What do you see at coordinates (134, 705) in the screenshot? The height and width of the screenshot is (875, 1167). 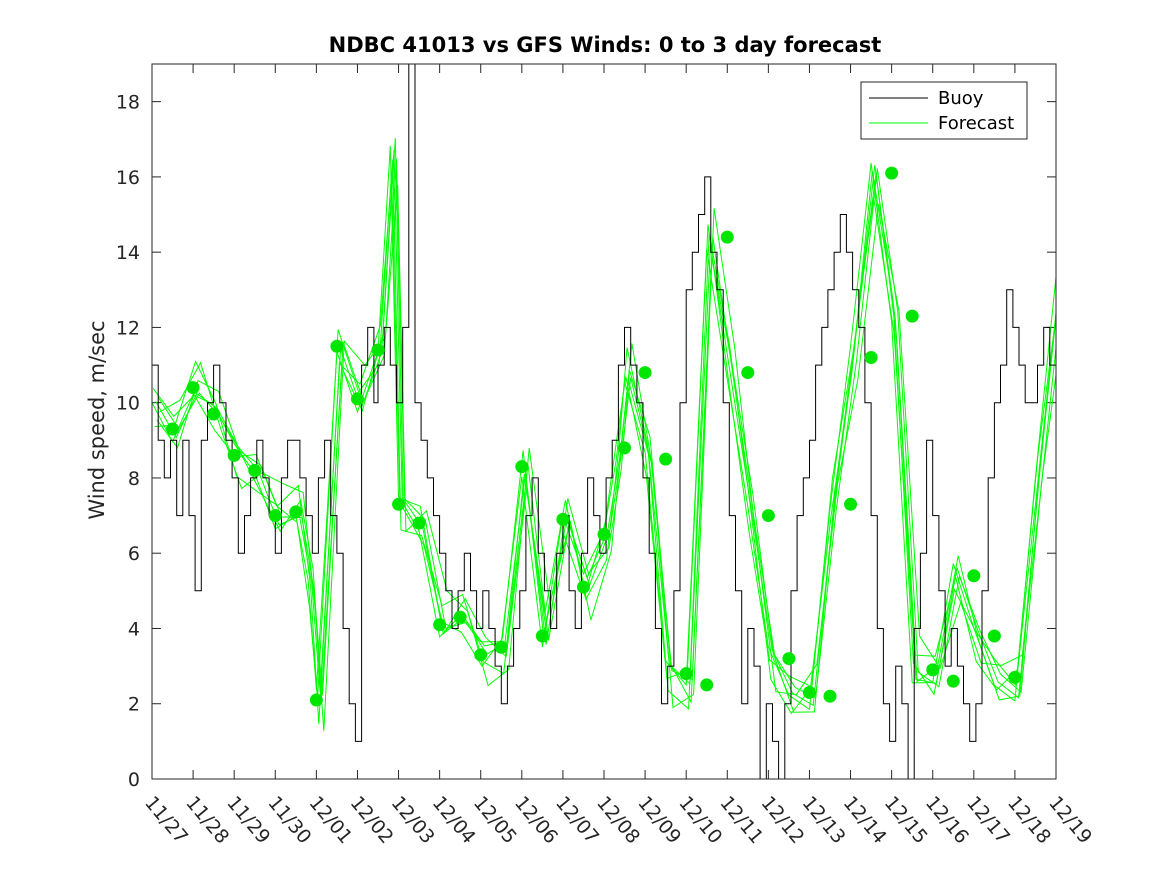 I see `y-tick-label: 2` at bounding box center [134, 705].